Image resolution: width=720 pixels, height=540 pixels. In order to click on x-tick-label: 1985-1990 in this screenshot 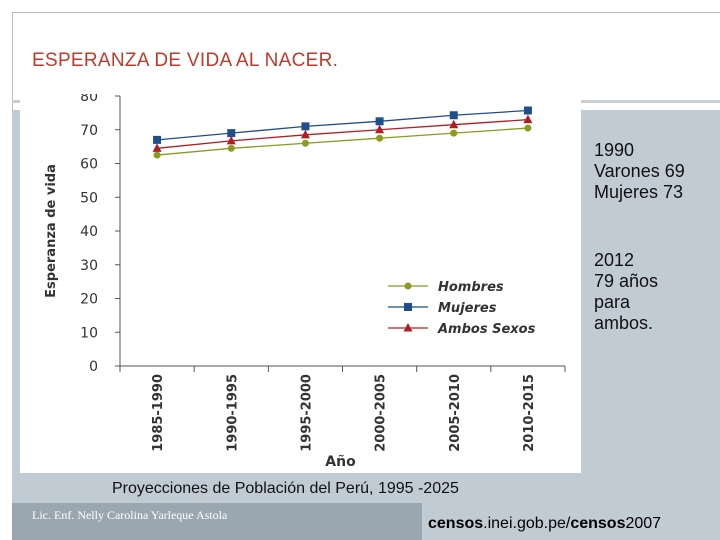, I will do `click(158, 413)`.